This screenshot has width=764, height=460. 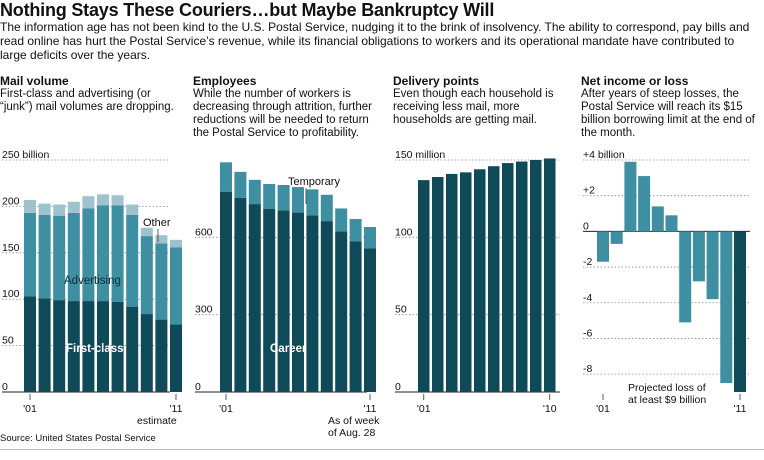 I want to click on tick-label: 150 million, so click(x=420, y=155).